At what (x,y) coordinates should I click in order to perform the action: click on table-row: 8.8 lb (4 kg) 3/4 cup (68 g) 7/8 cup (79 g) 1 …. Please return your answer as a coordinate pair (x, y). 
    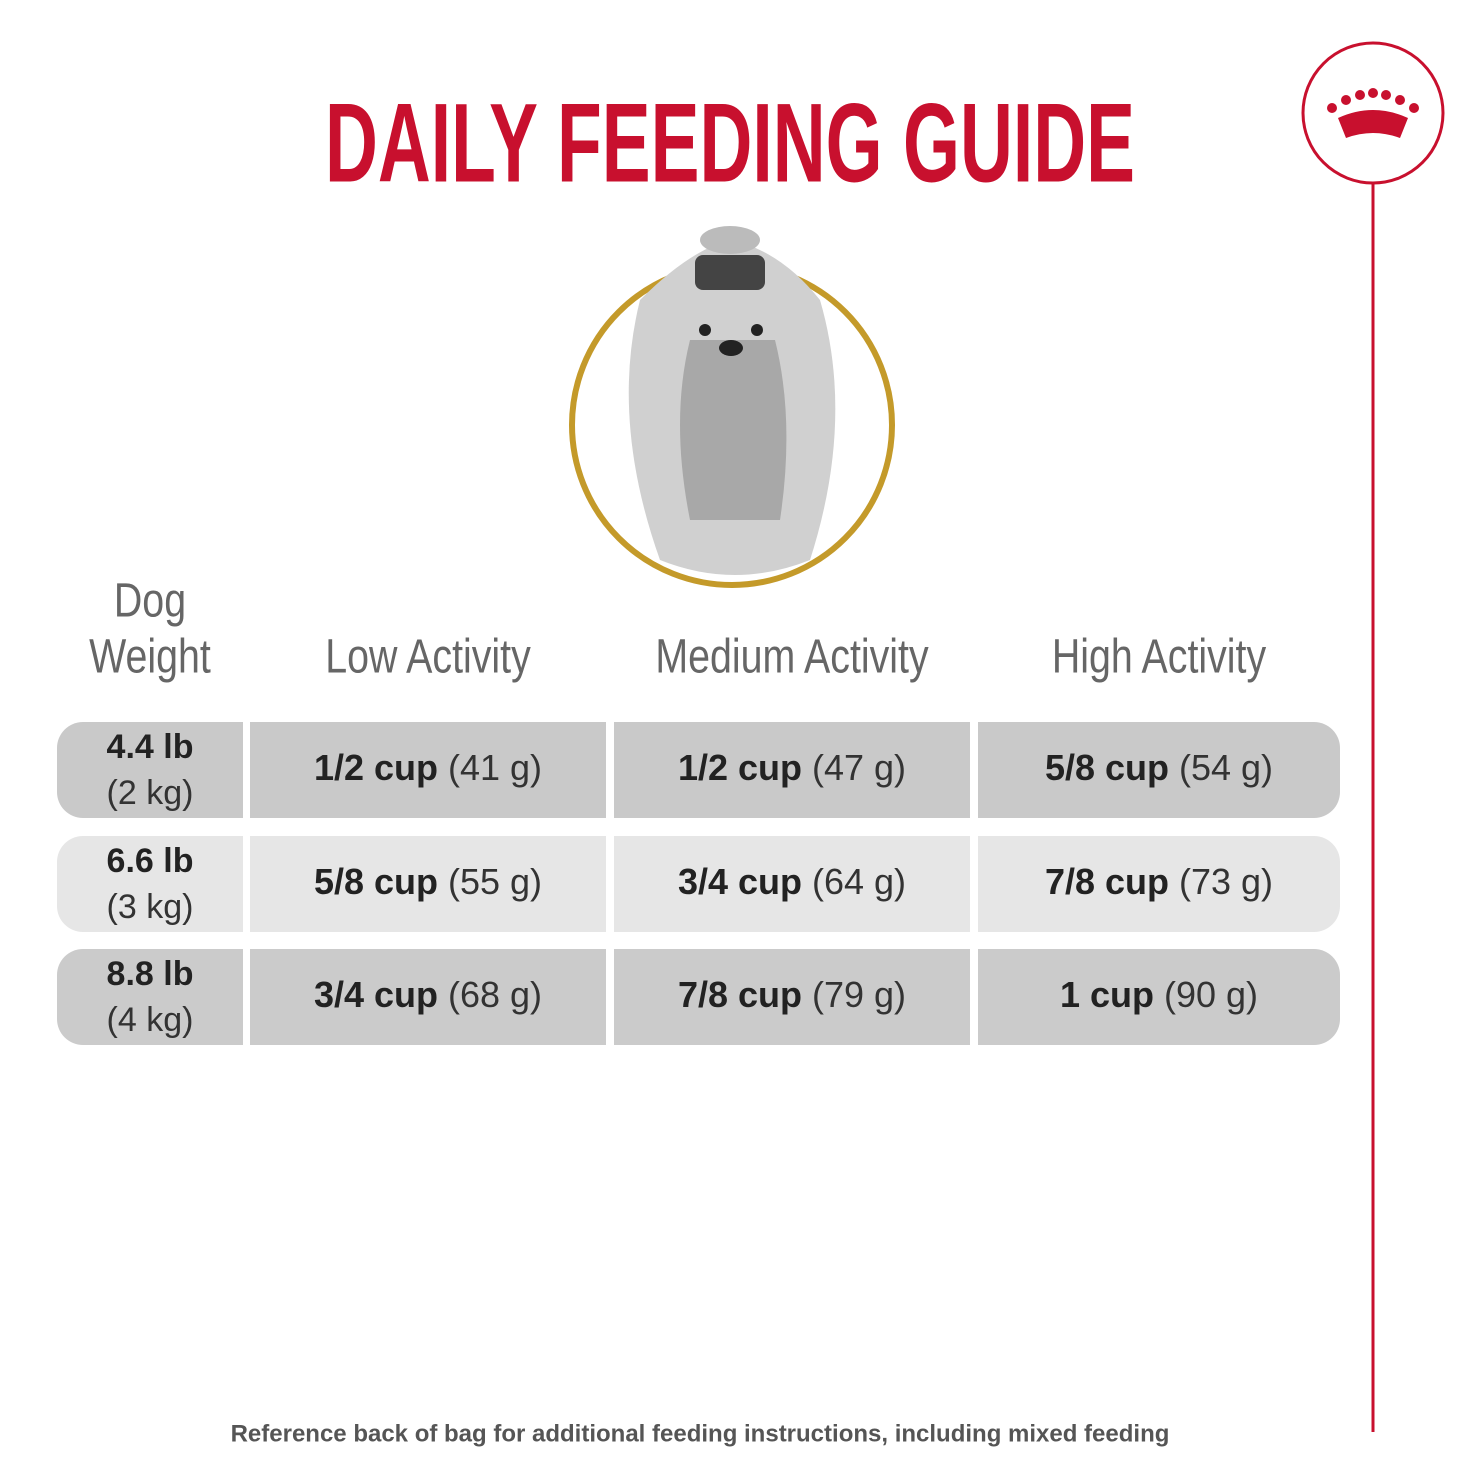
    Looking at the image, I should click on (698, 997).